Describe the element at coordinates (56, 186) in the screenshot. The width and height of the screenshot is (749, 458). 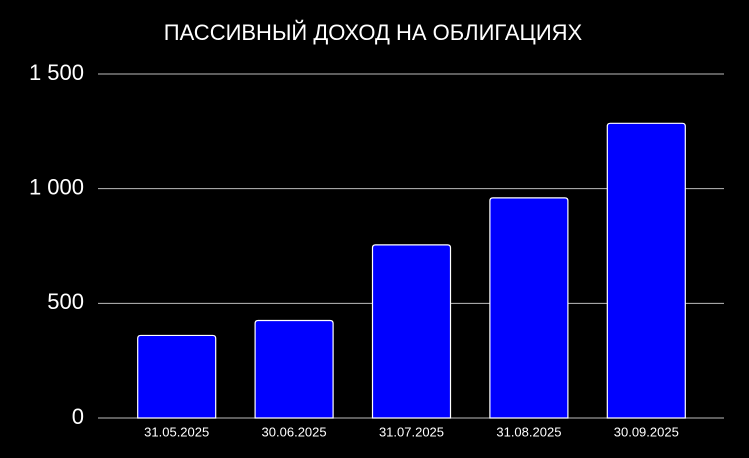
I see `y-tick-label: 1 000` at that location.